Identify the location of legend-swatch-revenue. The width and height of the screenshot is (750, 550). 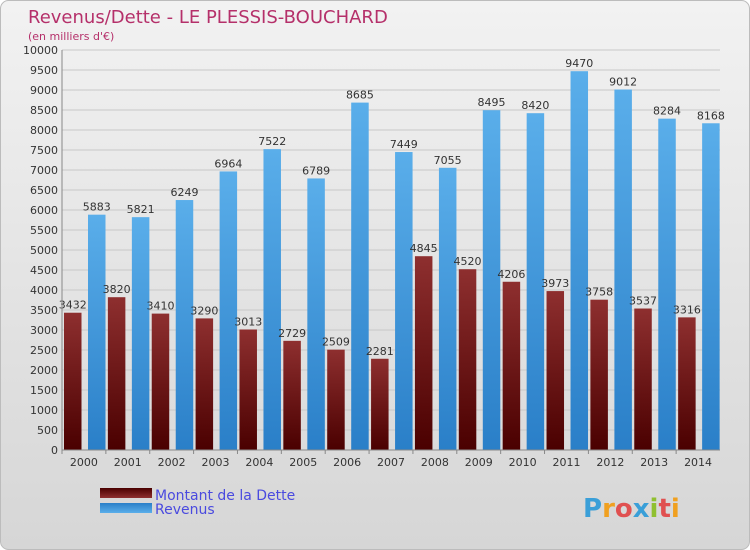
(126, 508).